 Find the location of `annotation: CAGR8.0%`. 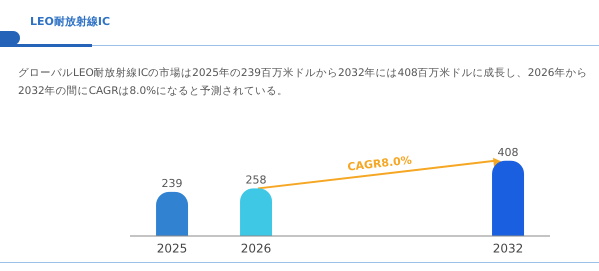

annotation: CAGR8.0% is located at coordinates (379, 164).